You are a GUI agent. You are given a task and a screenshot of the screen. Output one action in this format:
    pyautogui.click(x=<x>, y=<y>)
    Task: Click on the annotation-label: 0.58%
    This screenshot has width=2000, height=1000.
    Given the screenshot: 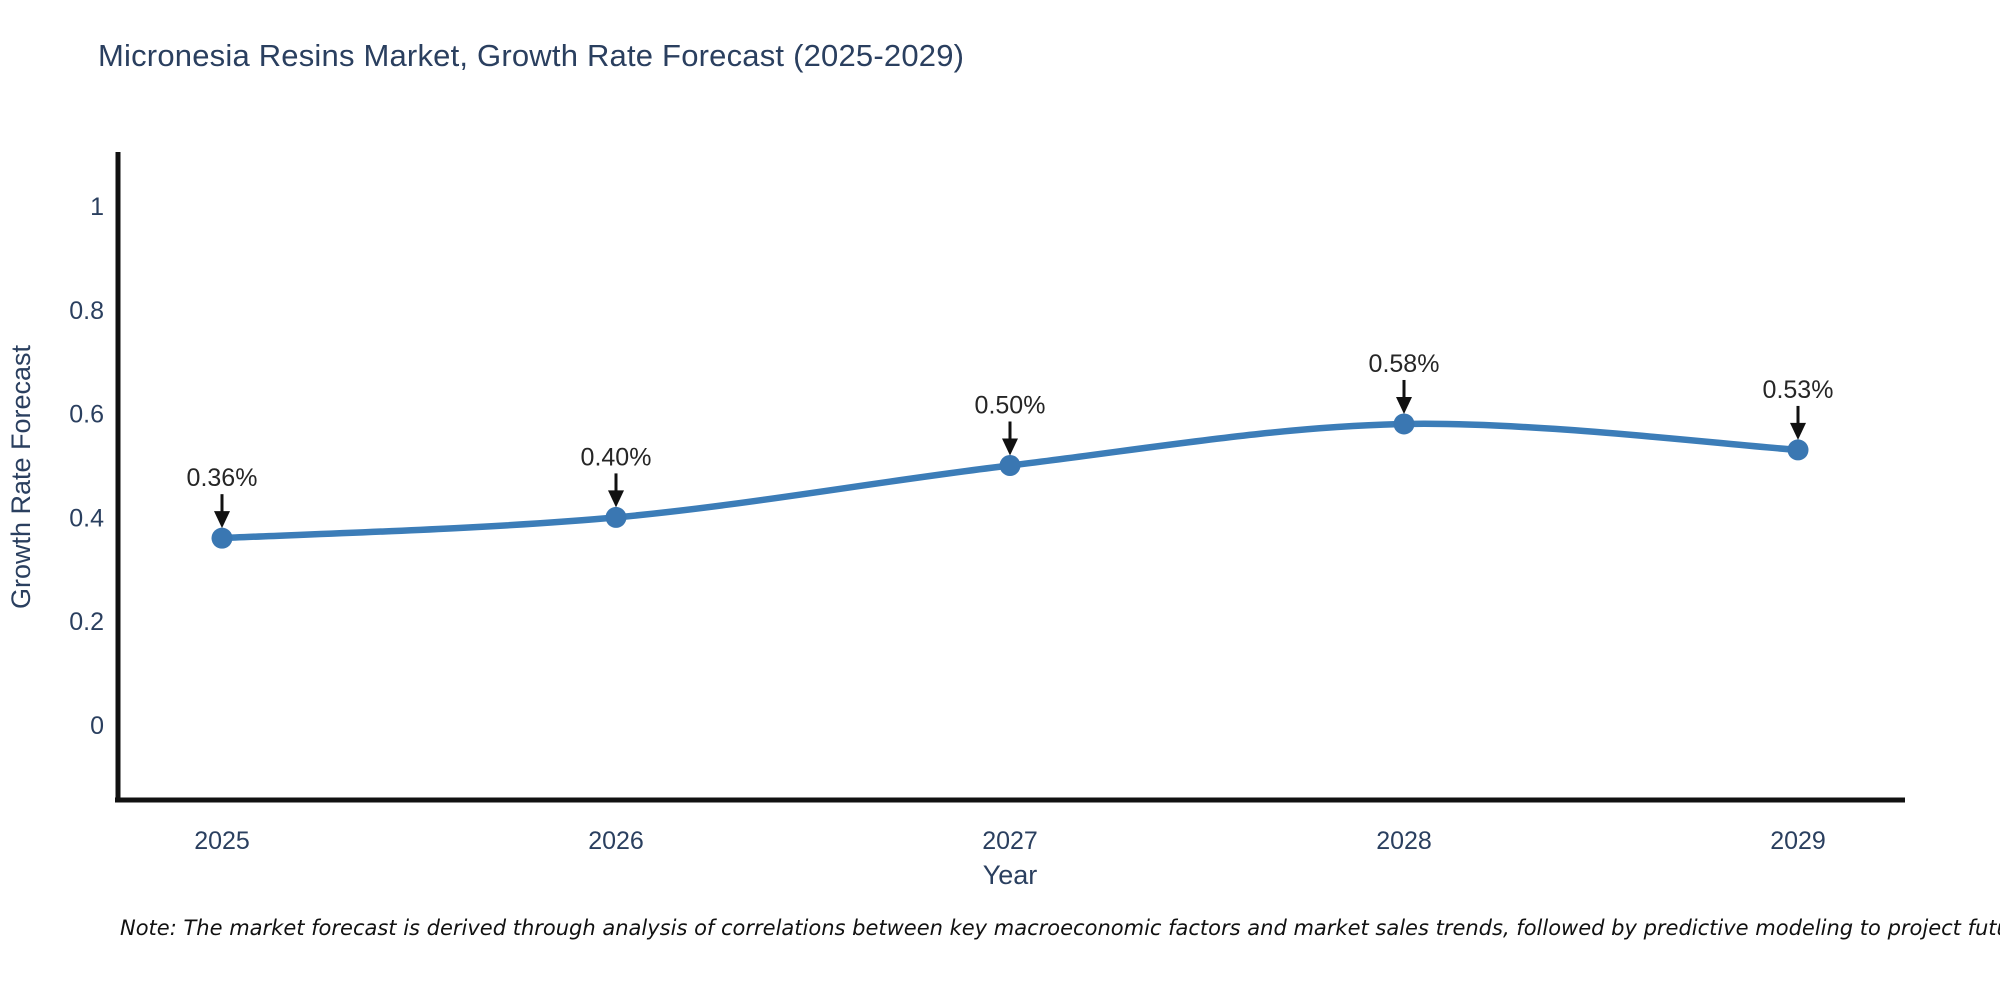 What is the action you would take?
    pyautogui.click(x=1404, y=364)
    